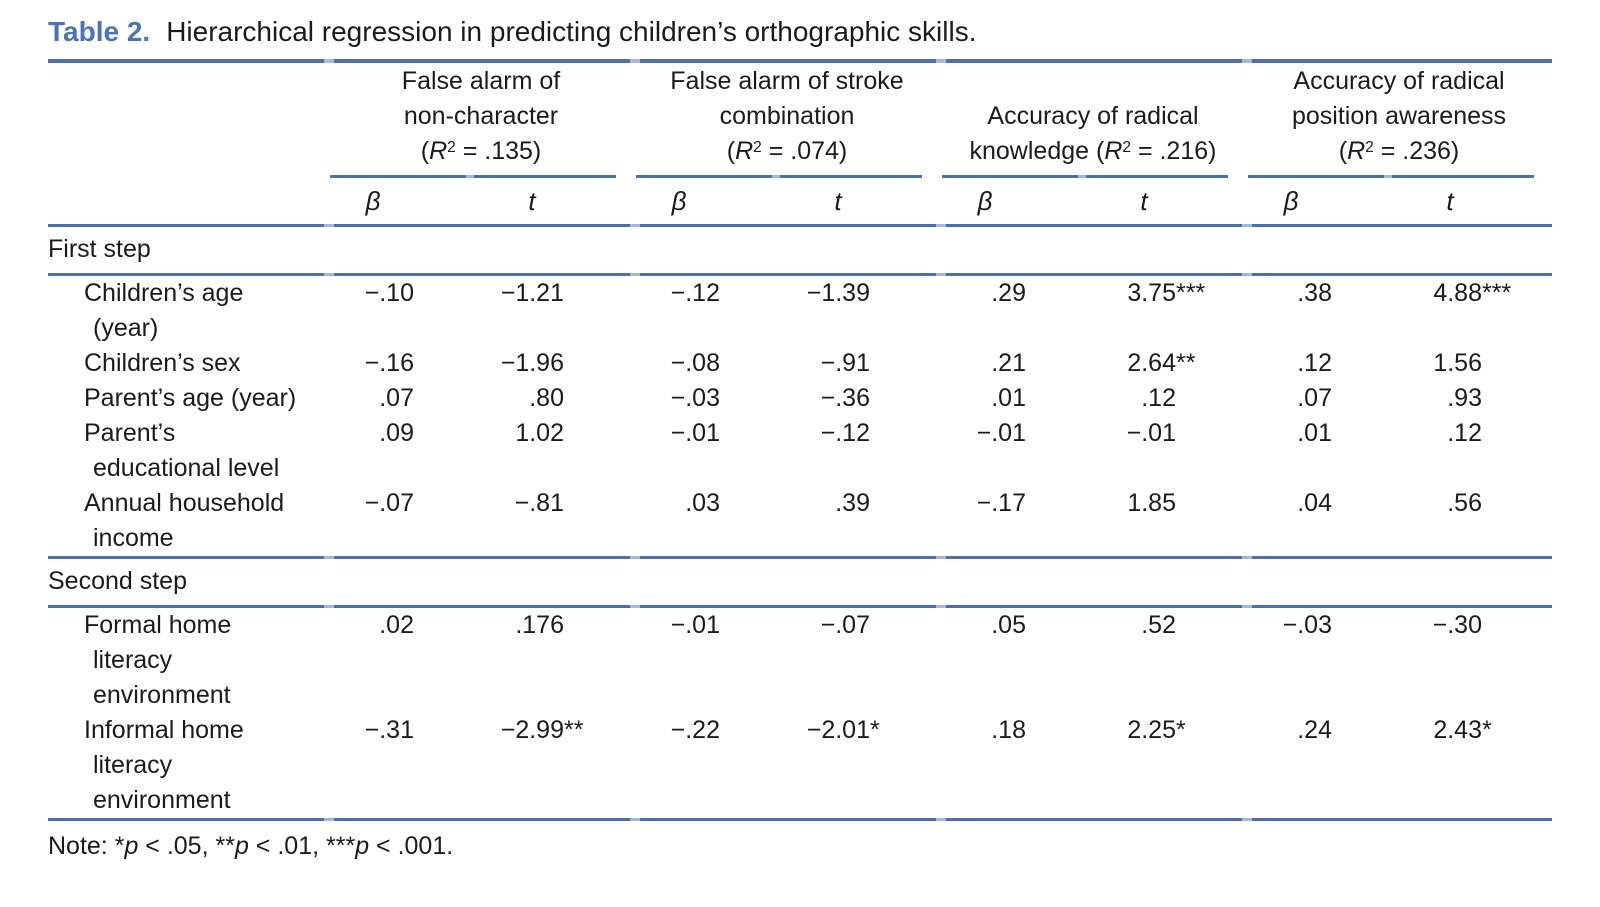  What do you see at coordinates (162, 363) in the screenshot?
I see `row-label-line: Children’s sex` at bounding box center [162, 363].